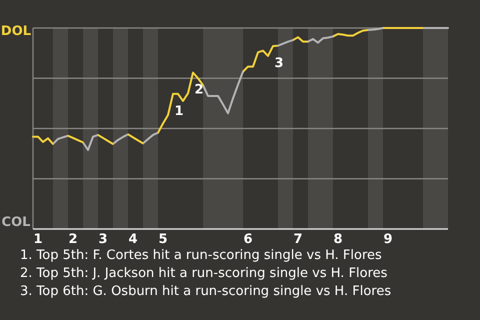  Describe the element at coordinates (16, 31) in the screenshot. I see `text: DOL` at that location.